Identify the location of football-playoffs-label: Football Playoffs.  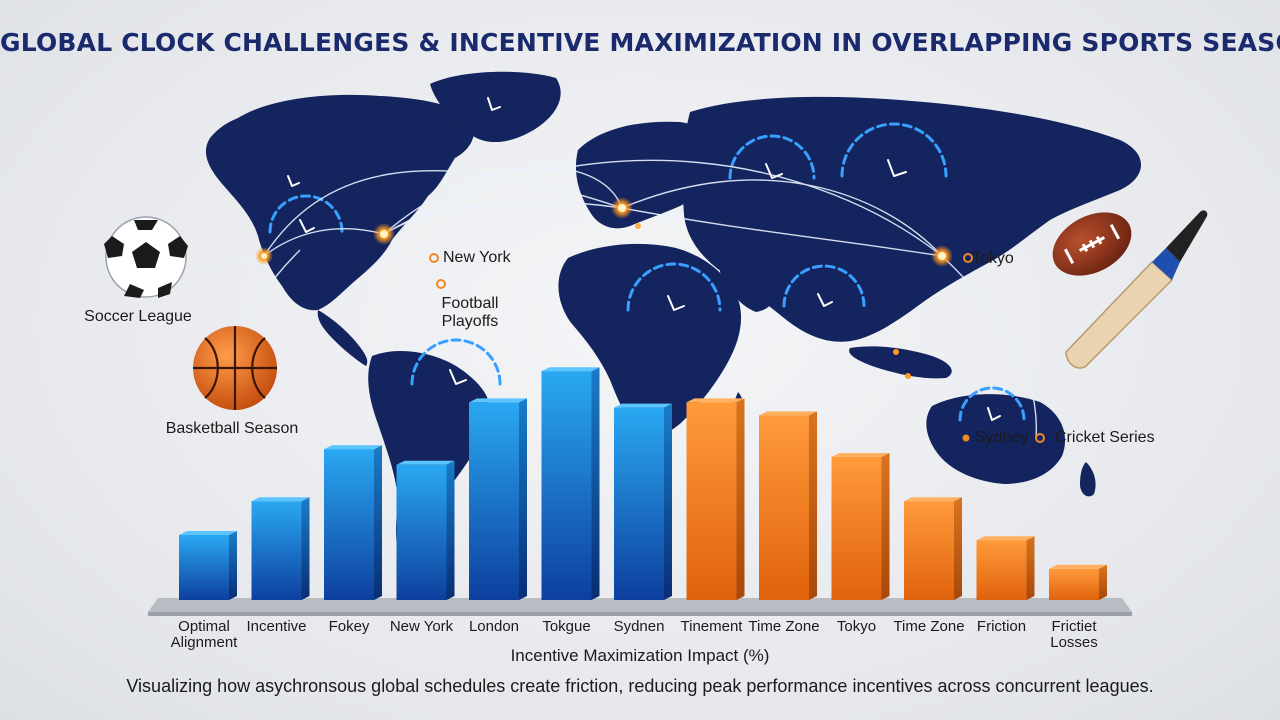
(470, 313).